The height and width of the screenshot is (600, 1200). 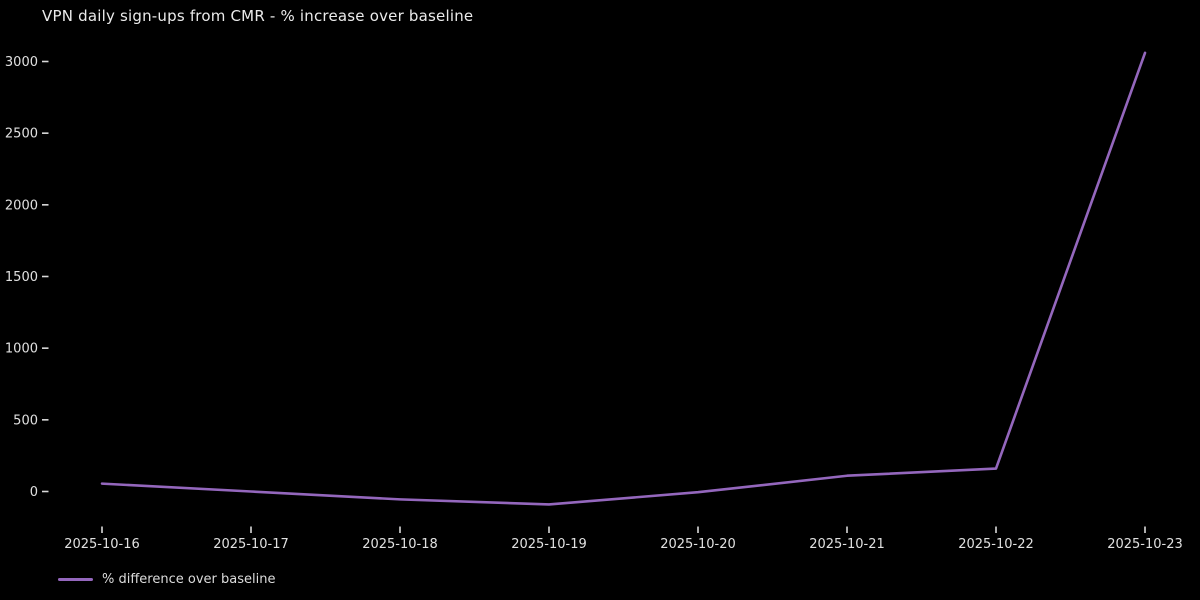 I want to click on x-tick-label: 2025-10-20, so click(x=698, y=544).